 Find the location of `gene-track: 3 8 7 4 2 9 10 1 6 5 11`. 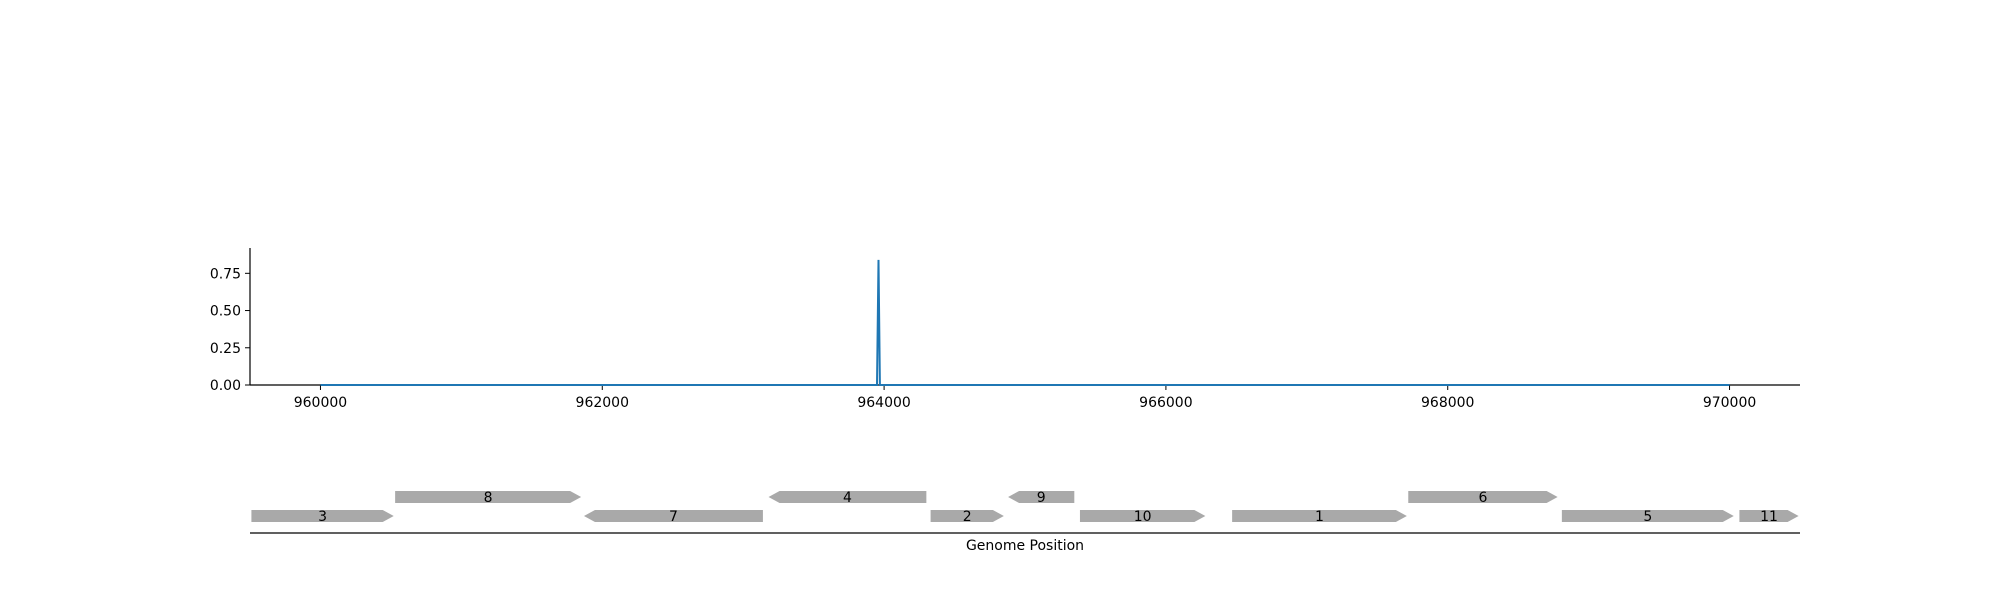

gene-track: 3 8 7 4 2 9 10 1 6 5 11 is located at coordinates (1025, 512).